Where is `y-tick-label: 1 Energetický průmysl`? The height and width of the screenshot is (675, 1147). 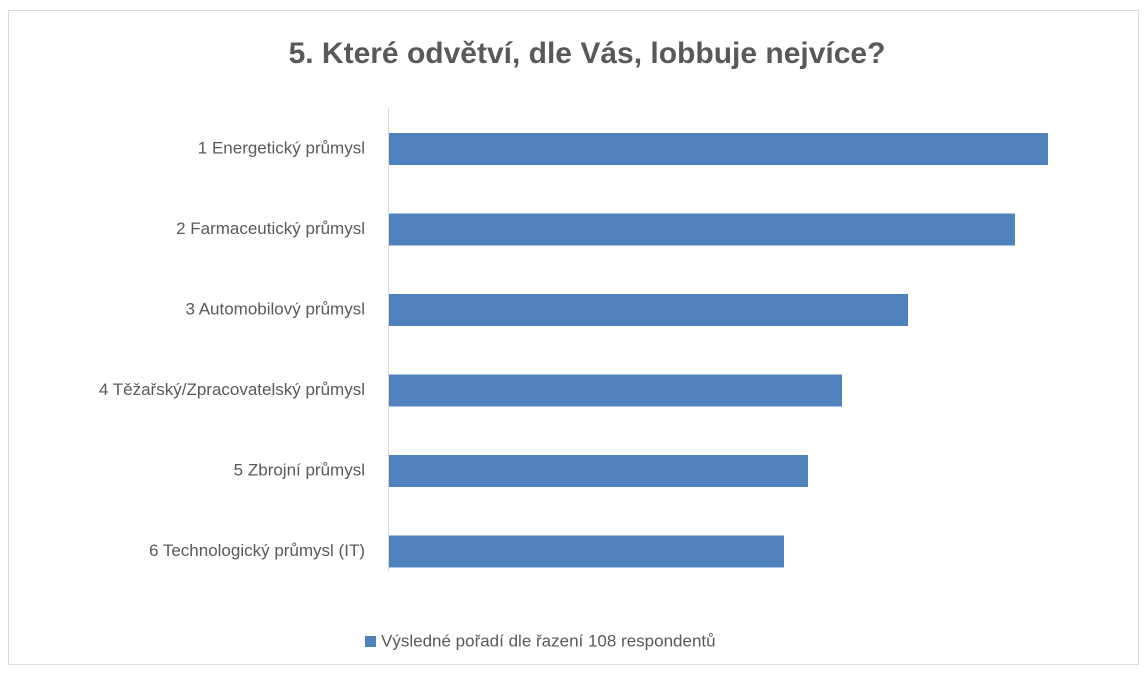
y-tick-label: 1 Energetický průmysl is located at coordinates (281, 147).